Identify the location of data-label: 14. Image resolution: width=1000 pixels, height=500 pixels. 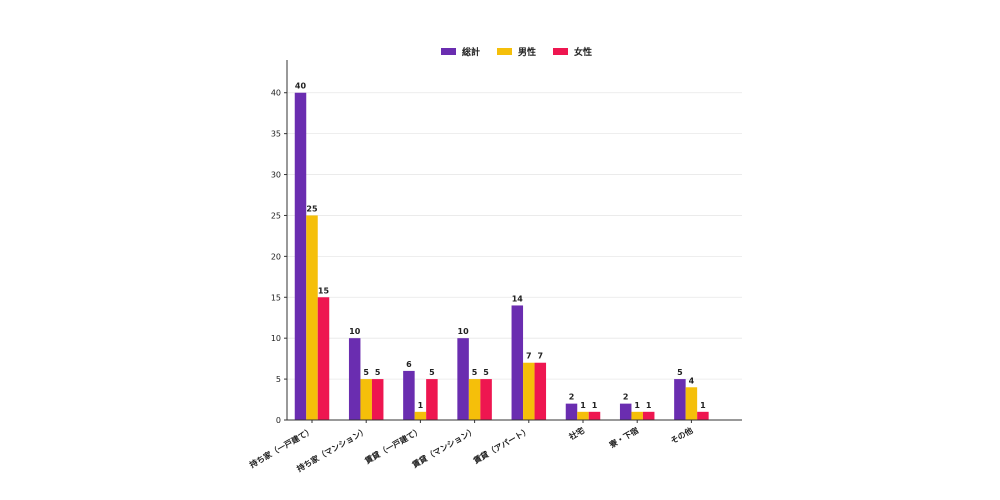
(518, 298).